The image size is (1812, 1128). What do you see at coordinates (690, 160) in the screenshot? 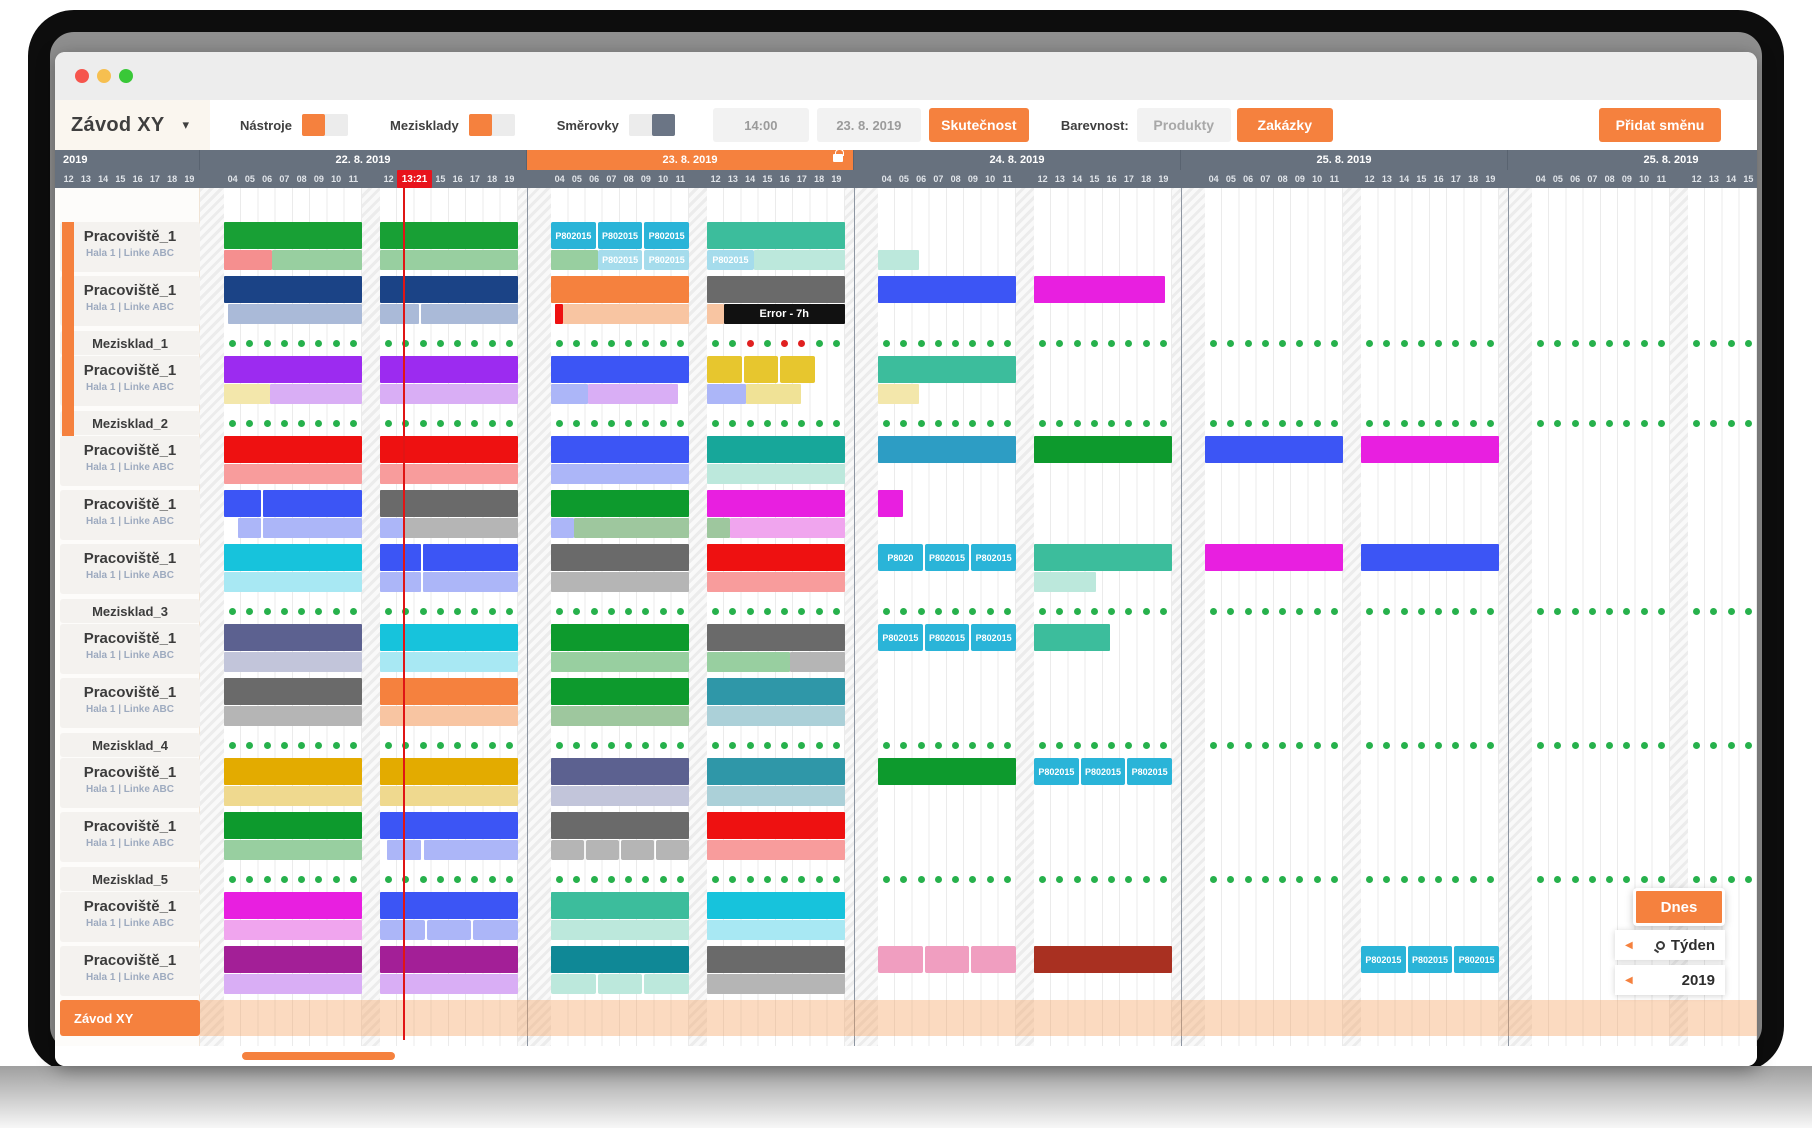
I see `day-header-cell: 23. 8. 2019` at bounding box center [690, 160].